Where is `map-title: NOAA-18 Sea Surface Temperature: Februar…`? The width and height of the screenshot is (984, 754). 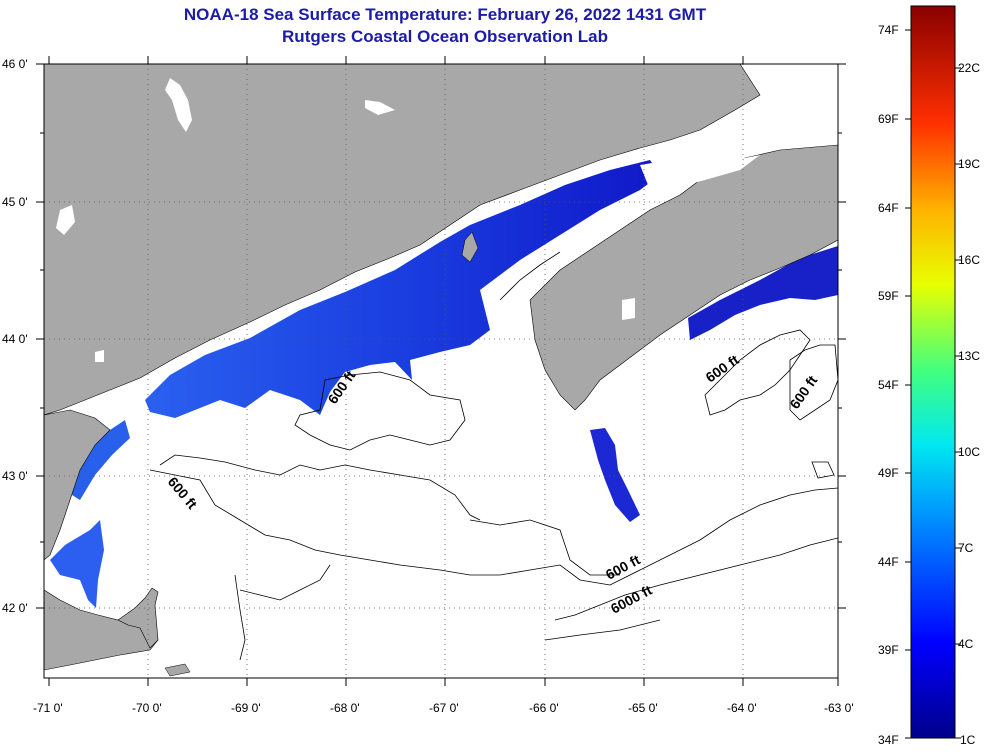 map-title: NOAA-18 Sea Surface Temperature: Februar… is located at coordinates (445, 14).